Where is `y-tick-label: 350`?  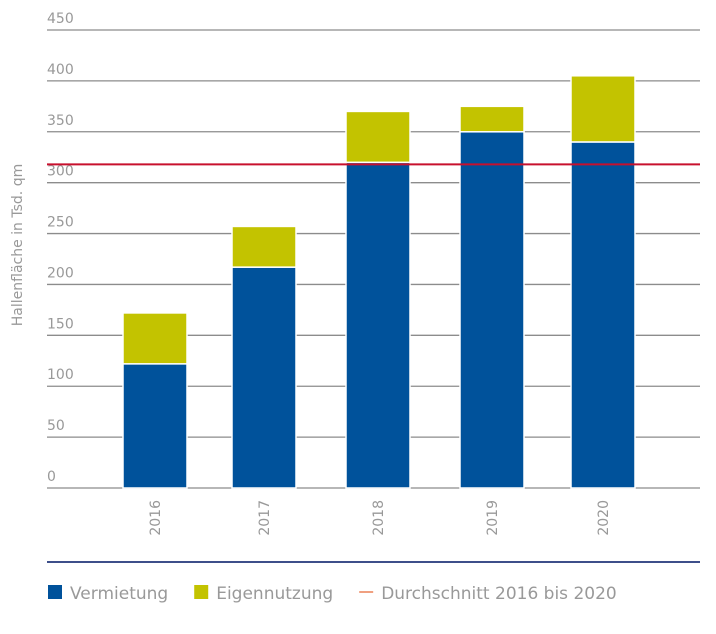
y-tick-label: 350 is located at coordinates (60, 121).